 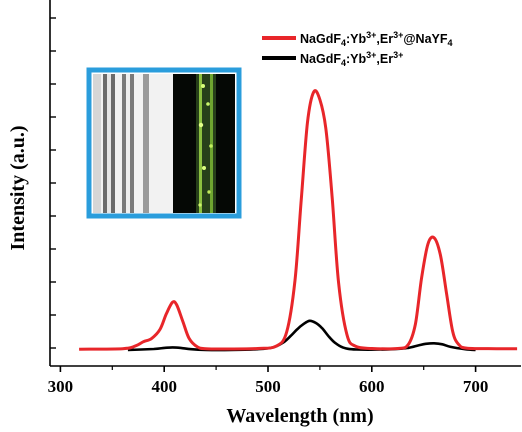 What do you see at coordinates (357, 49) in the screenshot?
I see `legend: NaGdF4:Yb3+,Er3+@NaYF4 NaGdF4:Yb3+,Er3+` at bounding box center [357, 49].